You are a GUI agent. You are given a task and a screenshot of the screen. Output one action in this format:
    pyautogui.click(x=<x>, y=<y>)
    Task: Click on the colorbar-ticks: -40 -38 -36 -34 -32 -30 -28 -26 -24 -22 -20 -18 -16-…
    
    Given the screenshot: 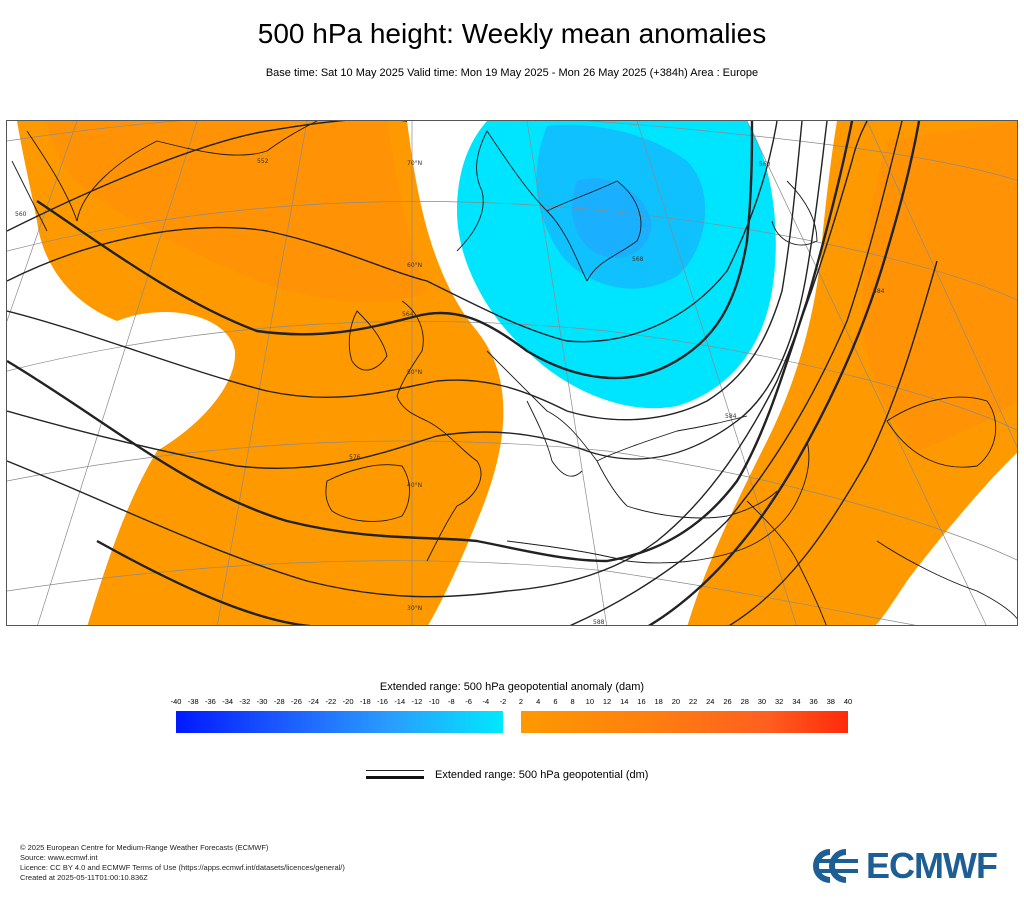 What is the action you would take?
    pyautogui.click(x=512, y=703)
    